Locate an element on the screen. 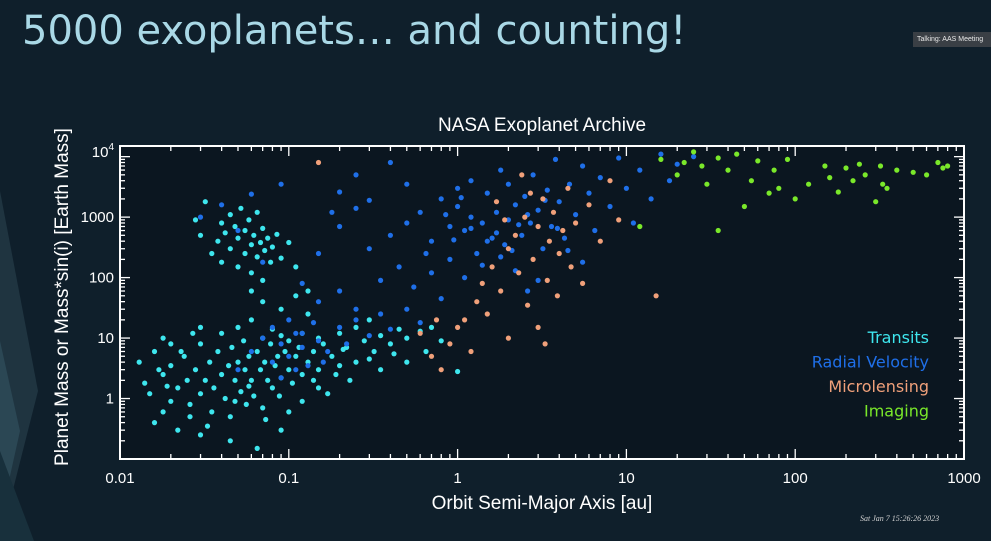 The image size is (991, 541). y-tick-label-top: 104 is located at coordinates (103, 151).